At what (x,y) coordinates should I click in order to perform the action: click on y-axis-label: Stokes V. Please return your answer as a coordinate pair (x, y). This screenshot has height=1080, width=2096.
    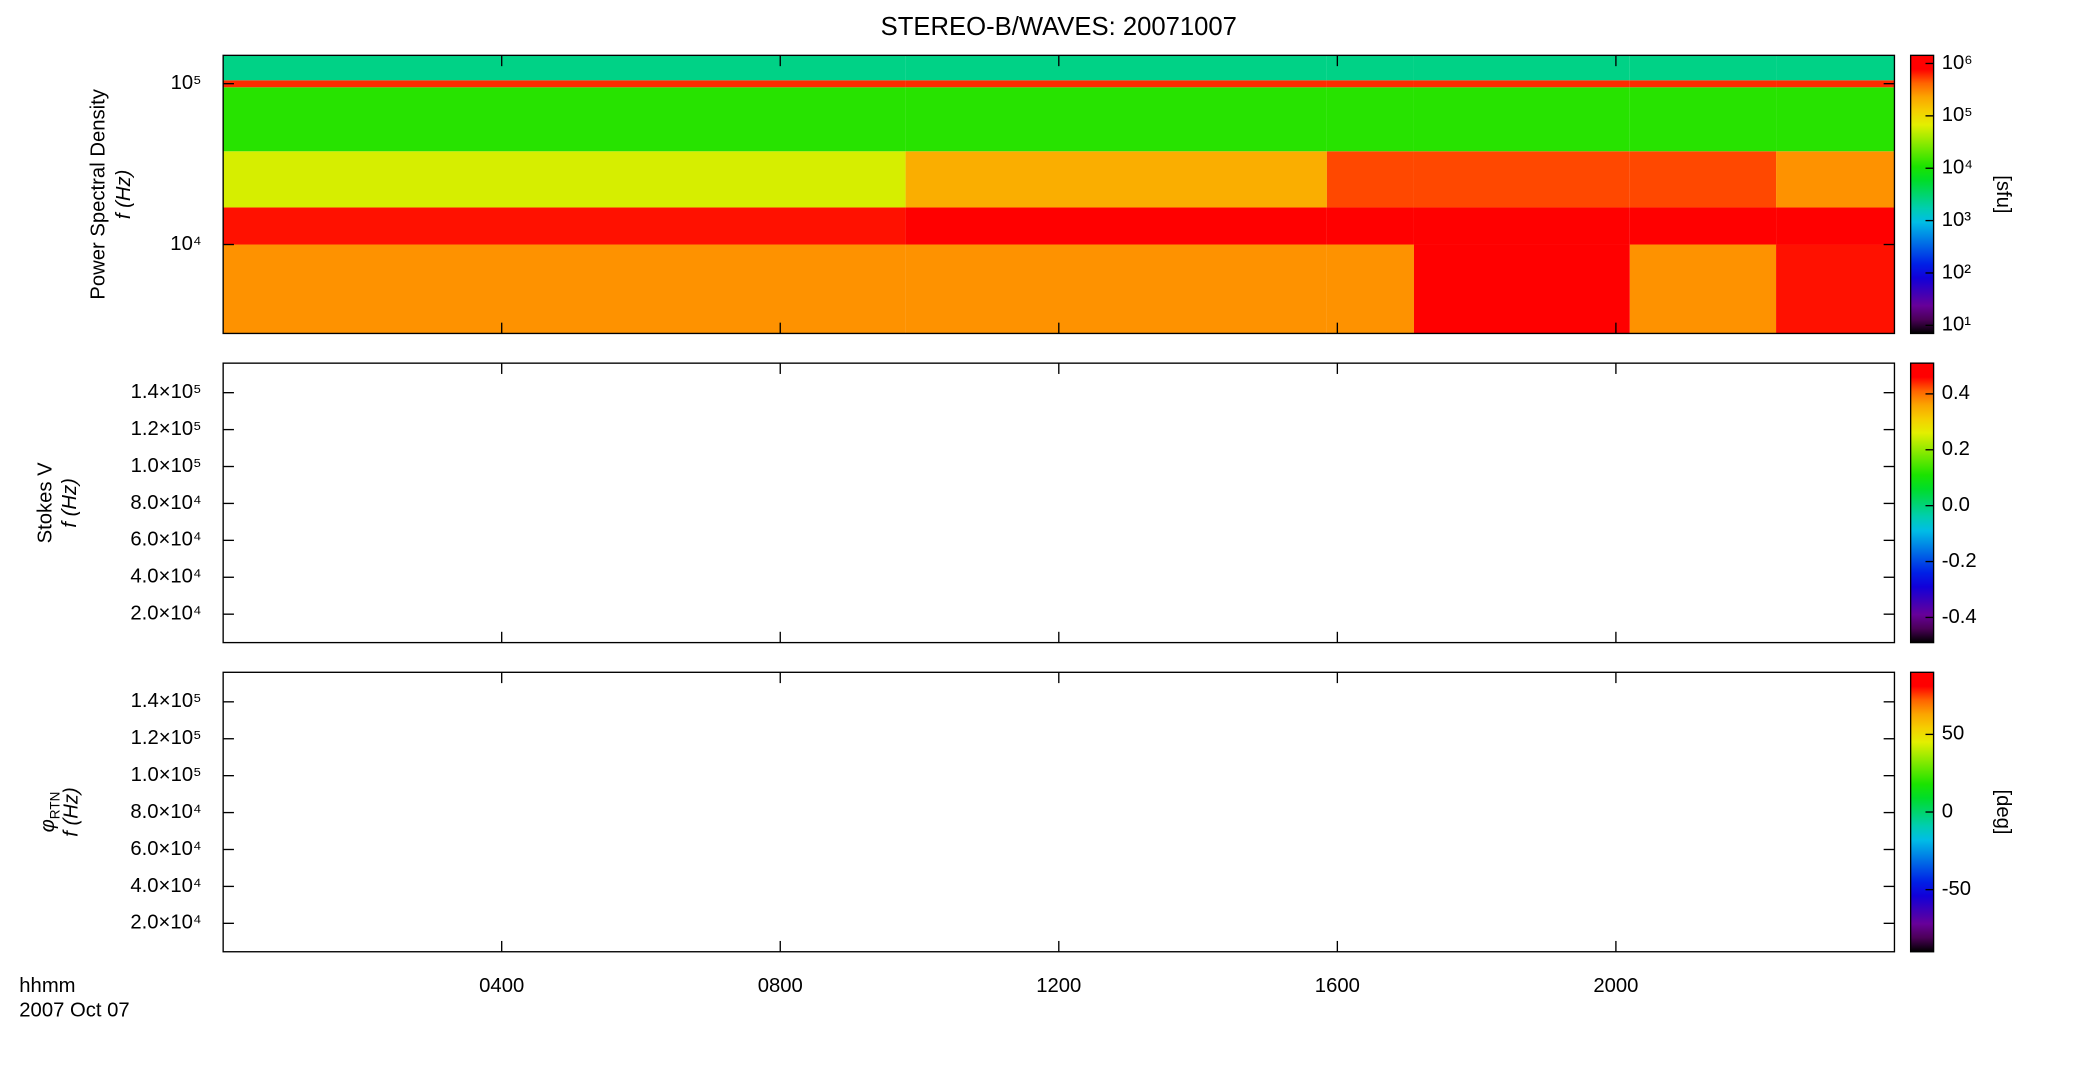
    Looking at the image, I should click on (46, 503).